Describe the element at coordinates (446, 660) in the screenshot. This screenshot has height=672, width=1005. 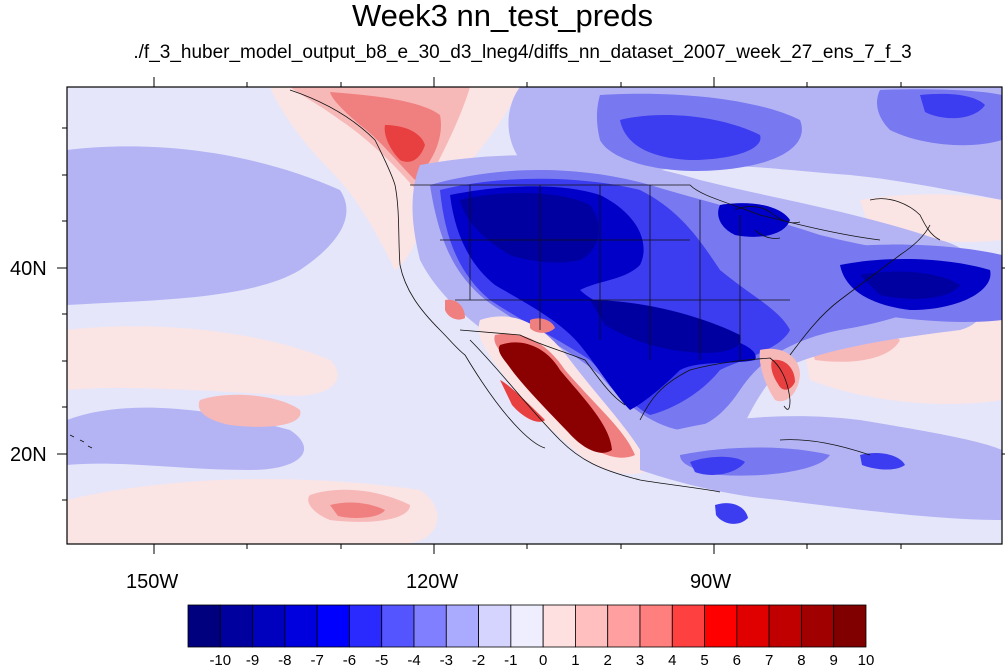
I see `colorbar-tick-label: -3` at that location.